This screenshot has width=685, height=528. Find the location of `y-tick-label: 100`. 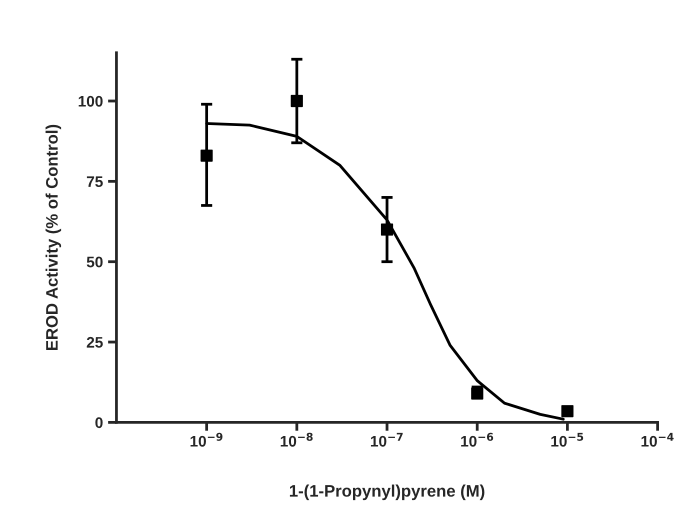

y-tick-label: 100 is located at coordinates (90, 101).